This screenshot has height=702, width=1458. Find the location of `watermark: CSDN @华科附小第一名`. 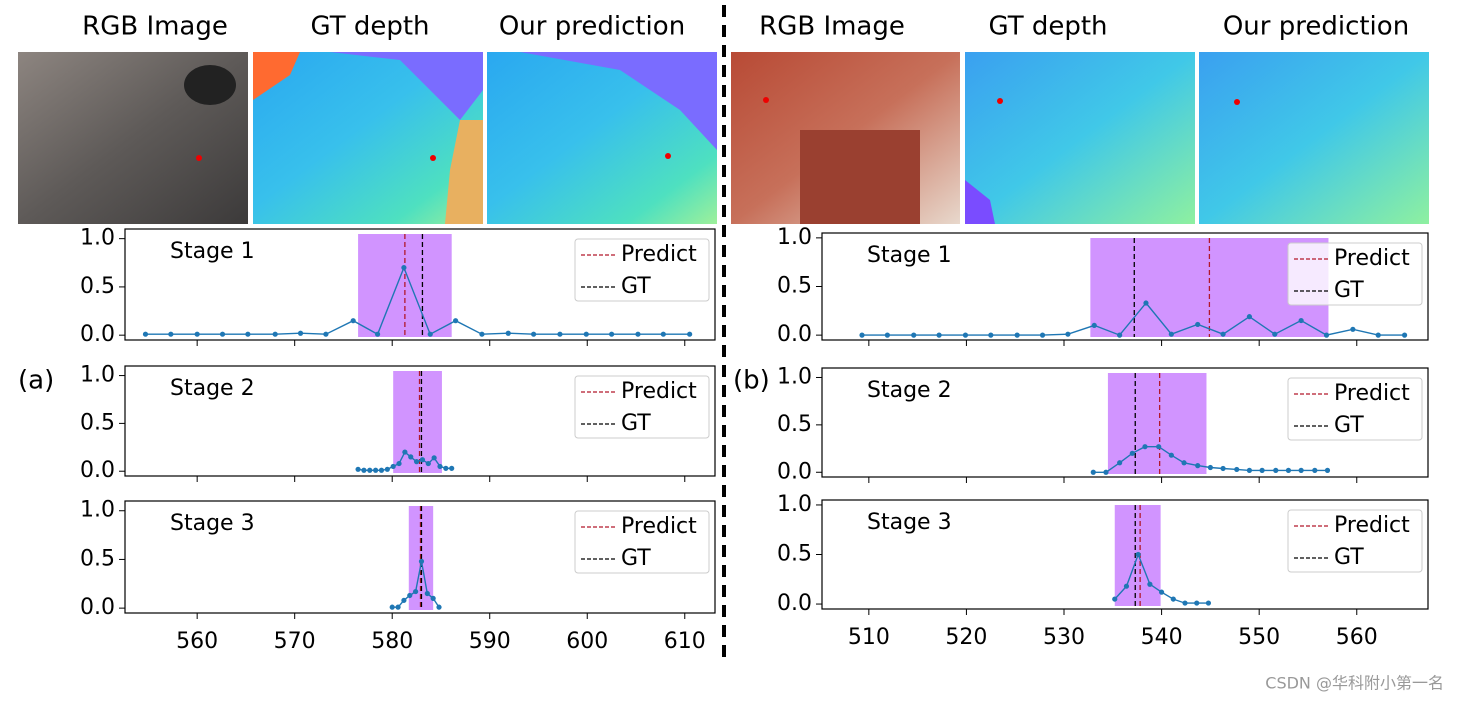

watermark: CSDN @华科附小第一名 is located at coordinates (1354, 683).